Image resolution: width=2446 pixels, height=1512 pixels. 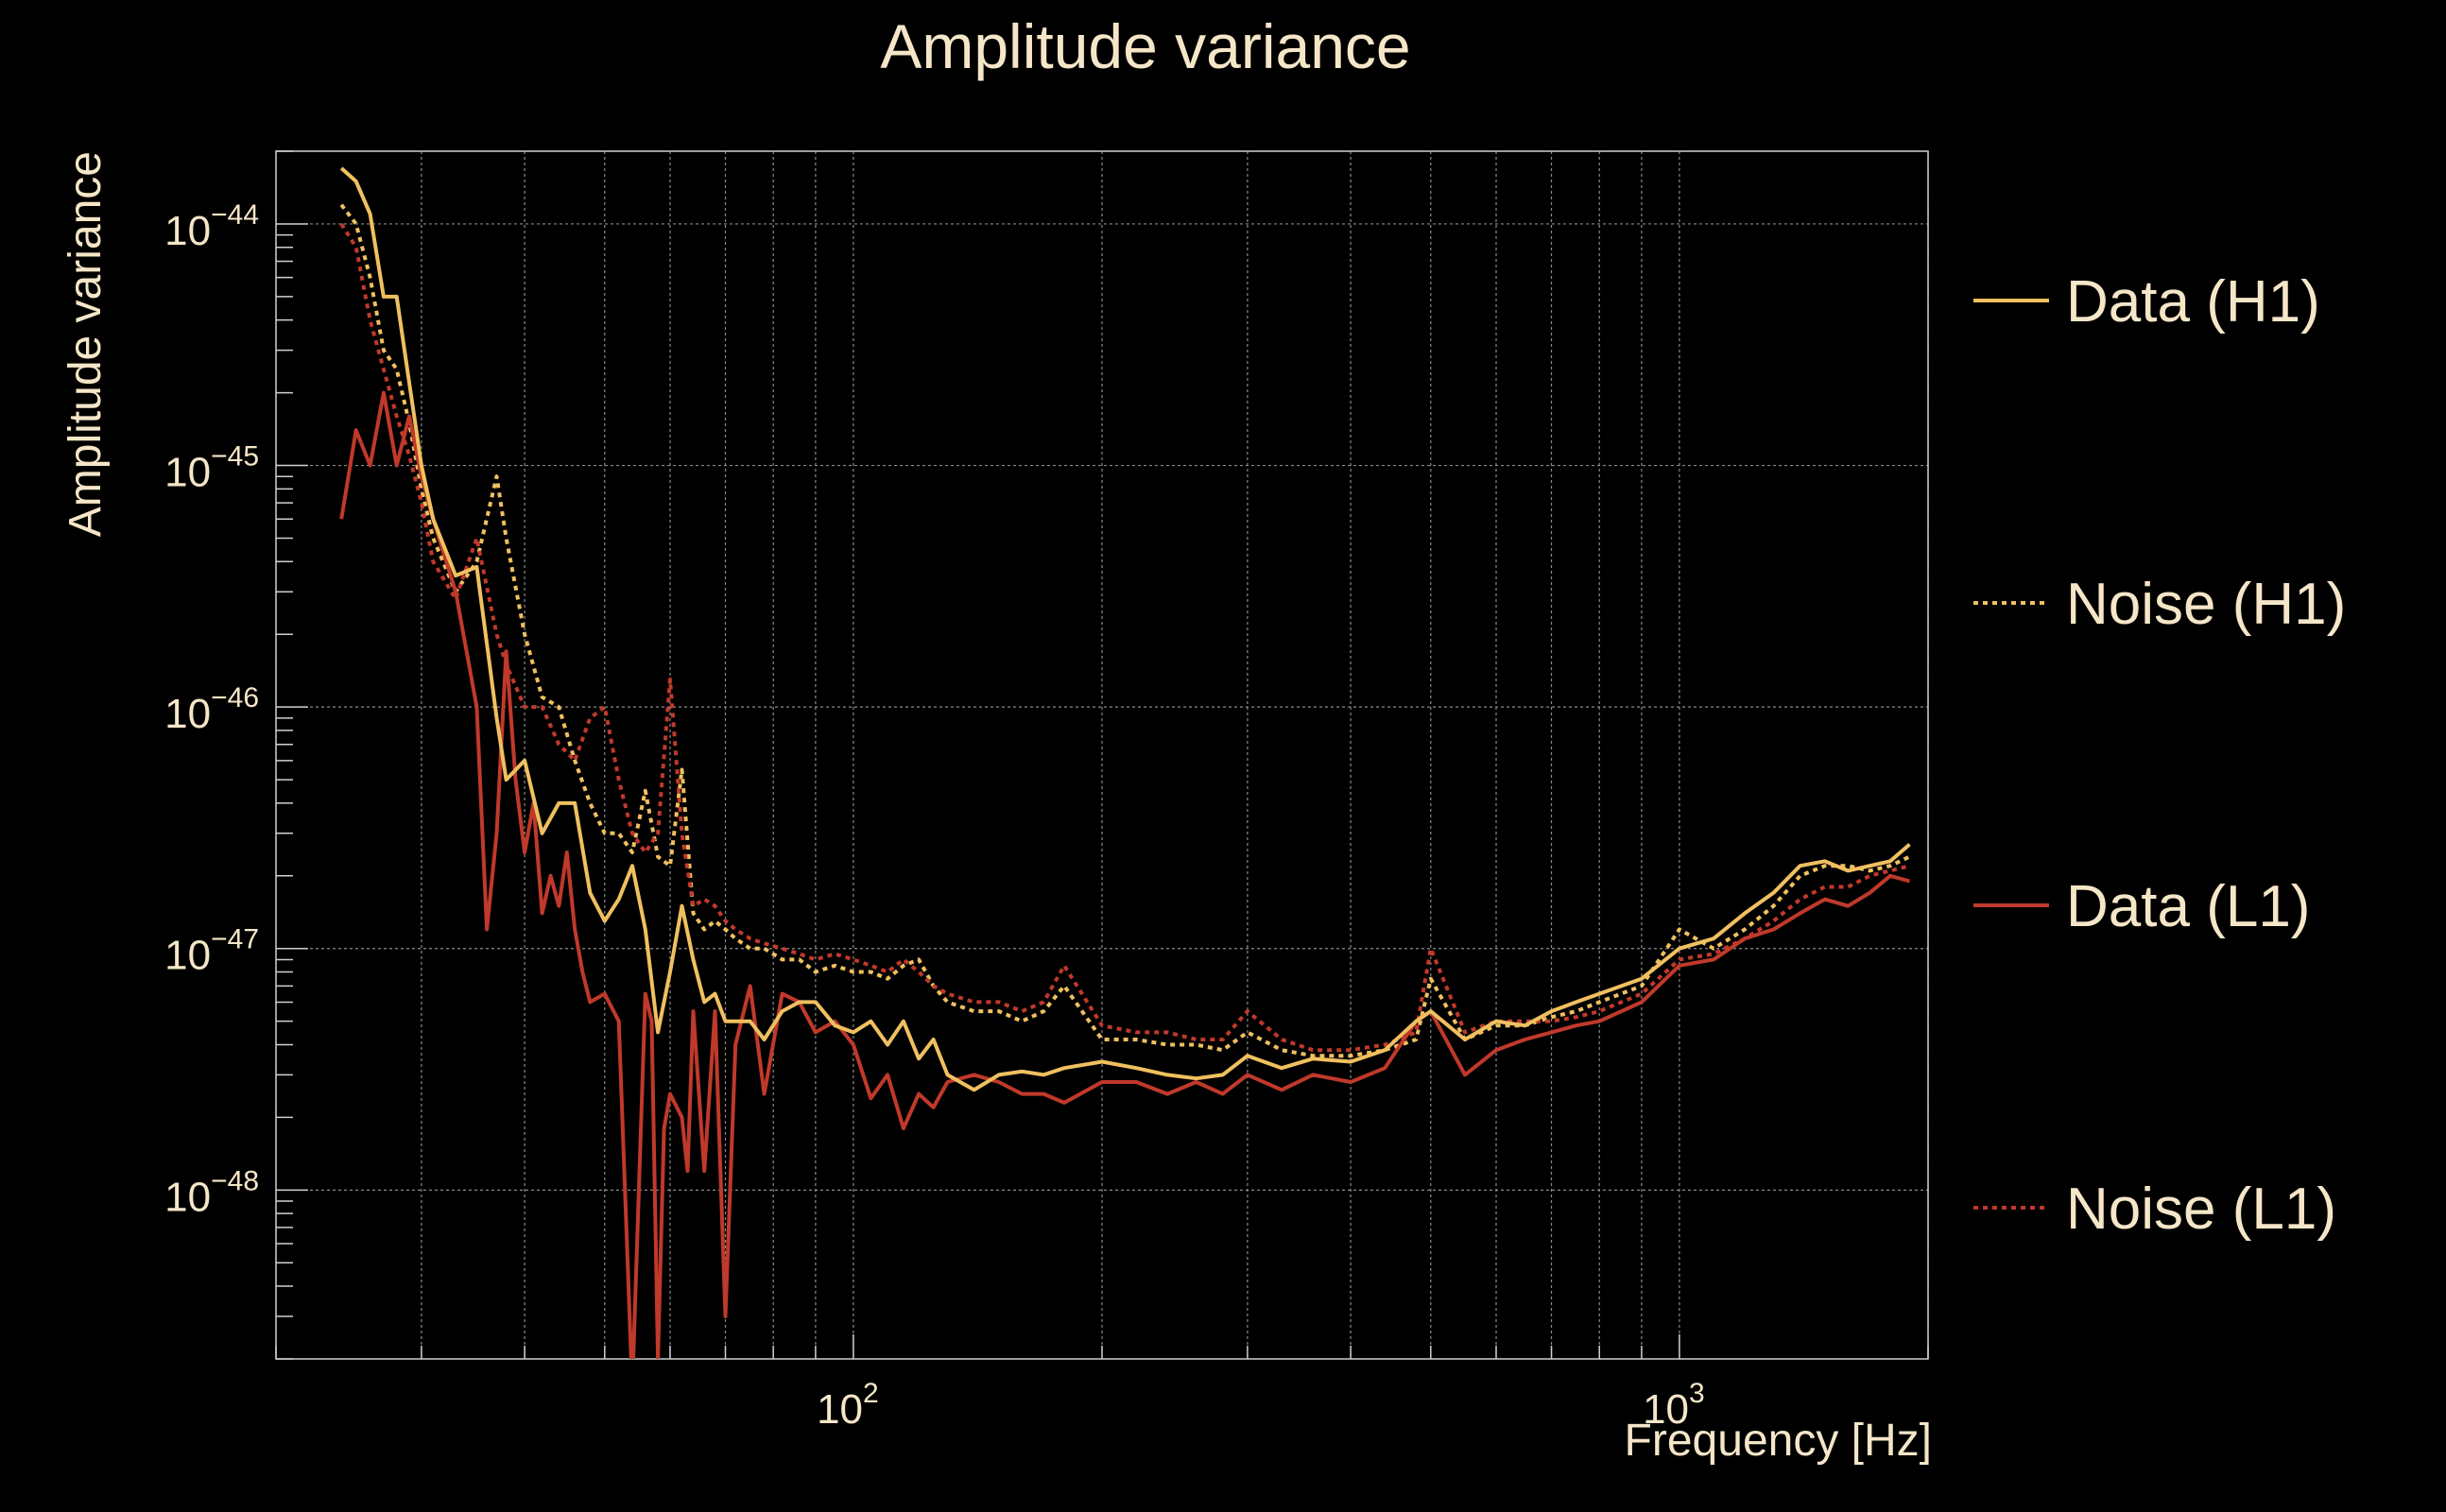 I want to click on legend-label: Noise (H1), so click(x=2206, y=604).